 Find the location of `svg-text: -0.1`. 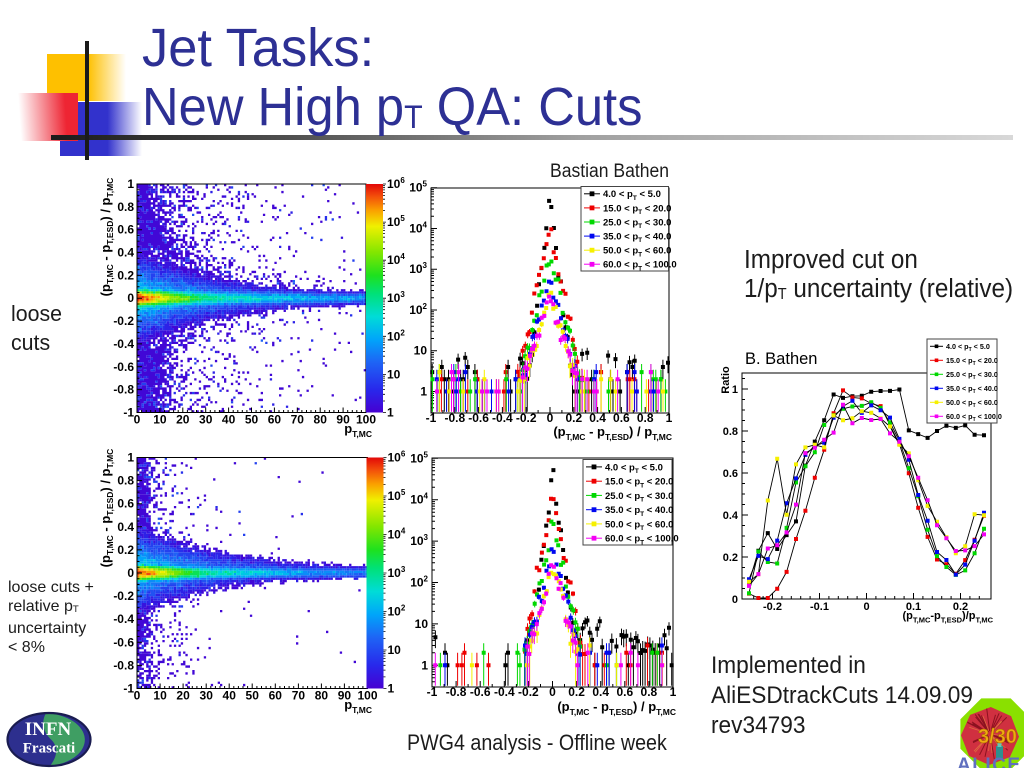

svg-text: -0.1 is located at coordinates (819, 607).